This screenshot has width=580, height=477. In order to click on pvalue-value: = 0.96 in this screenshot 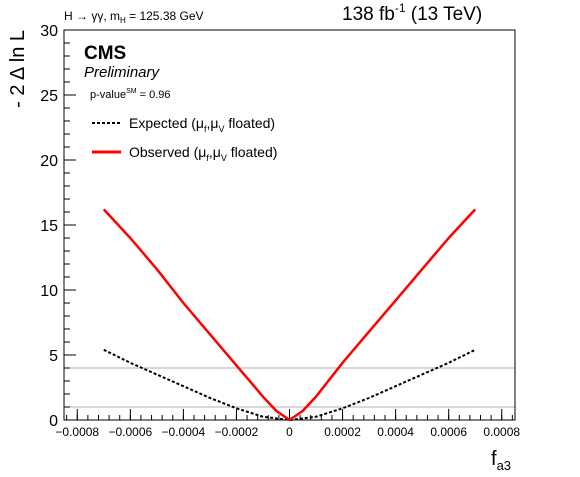, I will do `click(154, 95)`.